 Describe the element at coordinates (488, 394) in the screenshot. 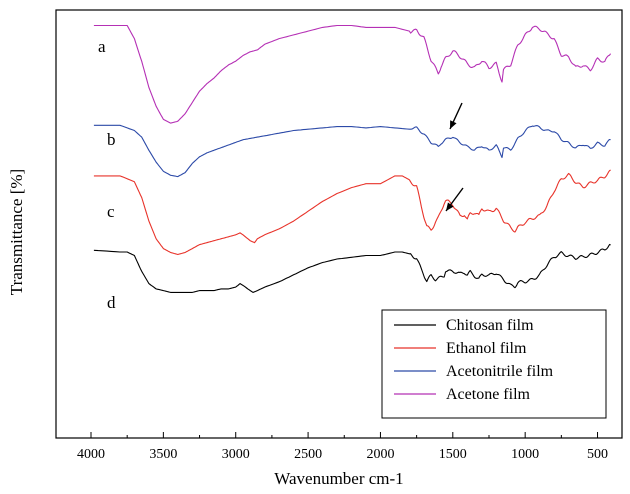

I see `legend-label: Acetone film` at that location.